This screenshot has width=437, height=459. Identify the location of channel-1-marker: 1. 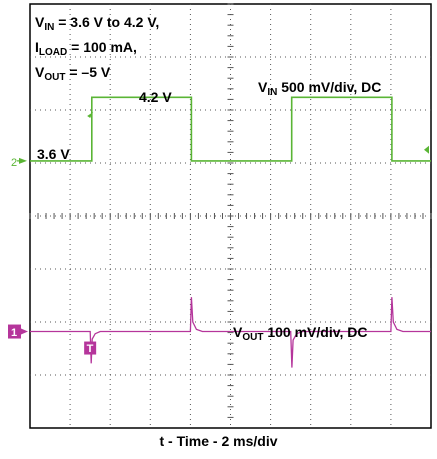
(14, 333).